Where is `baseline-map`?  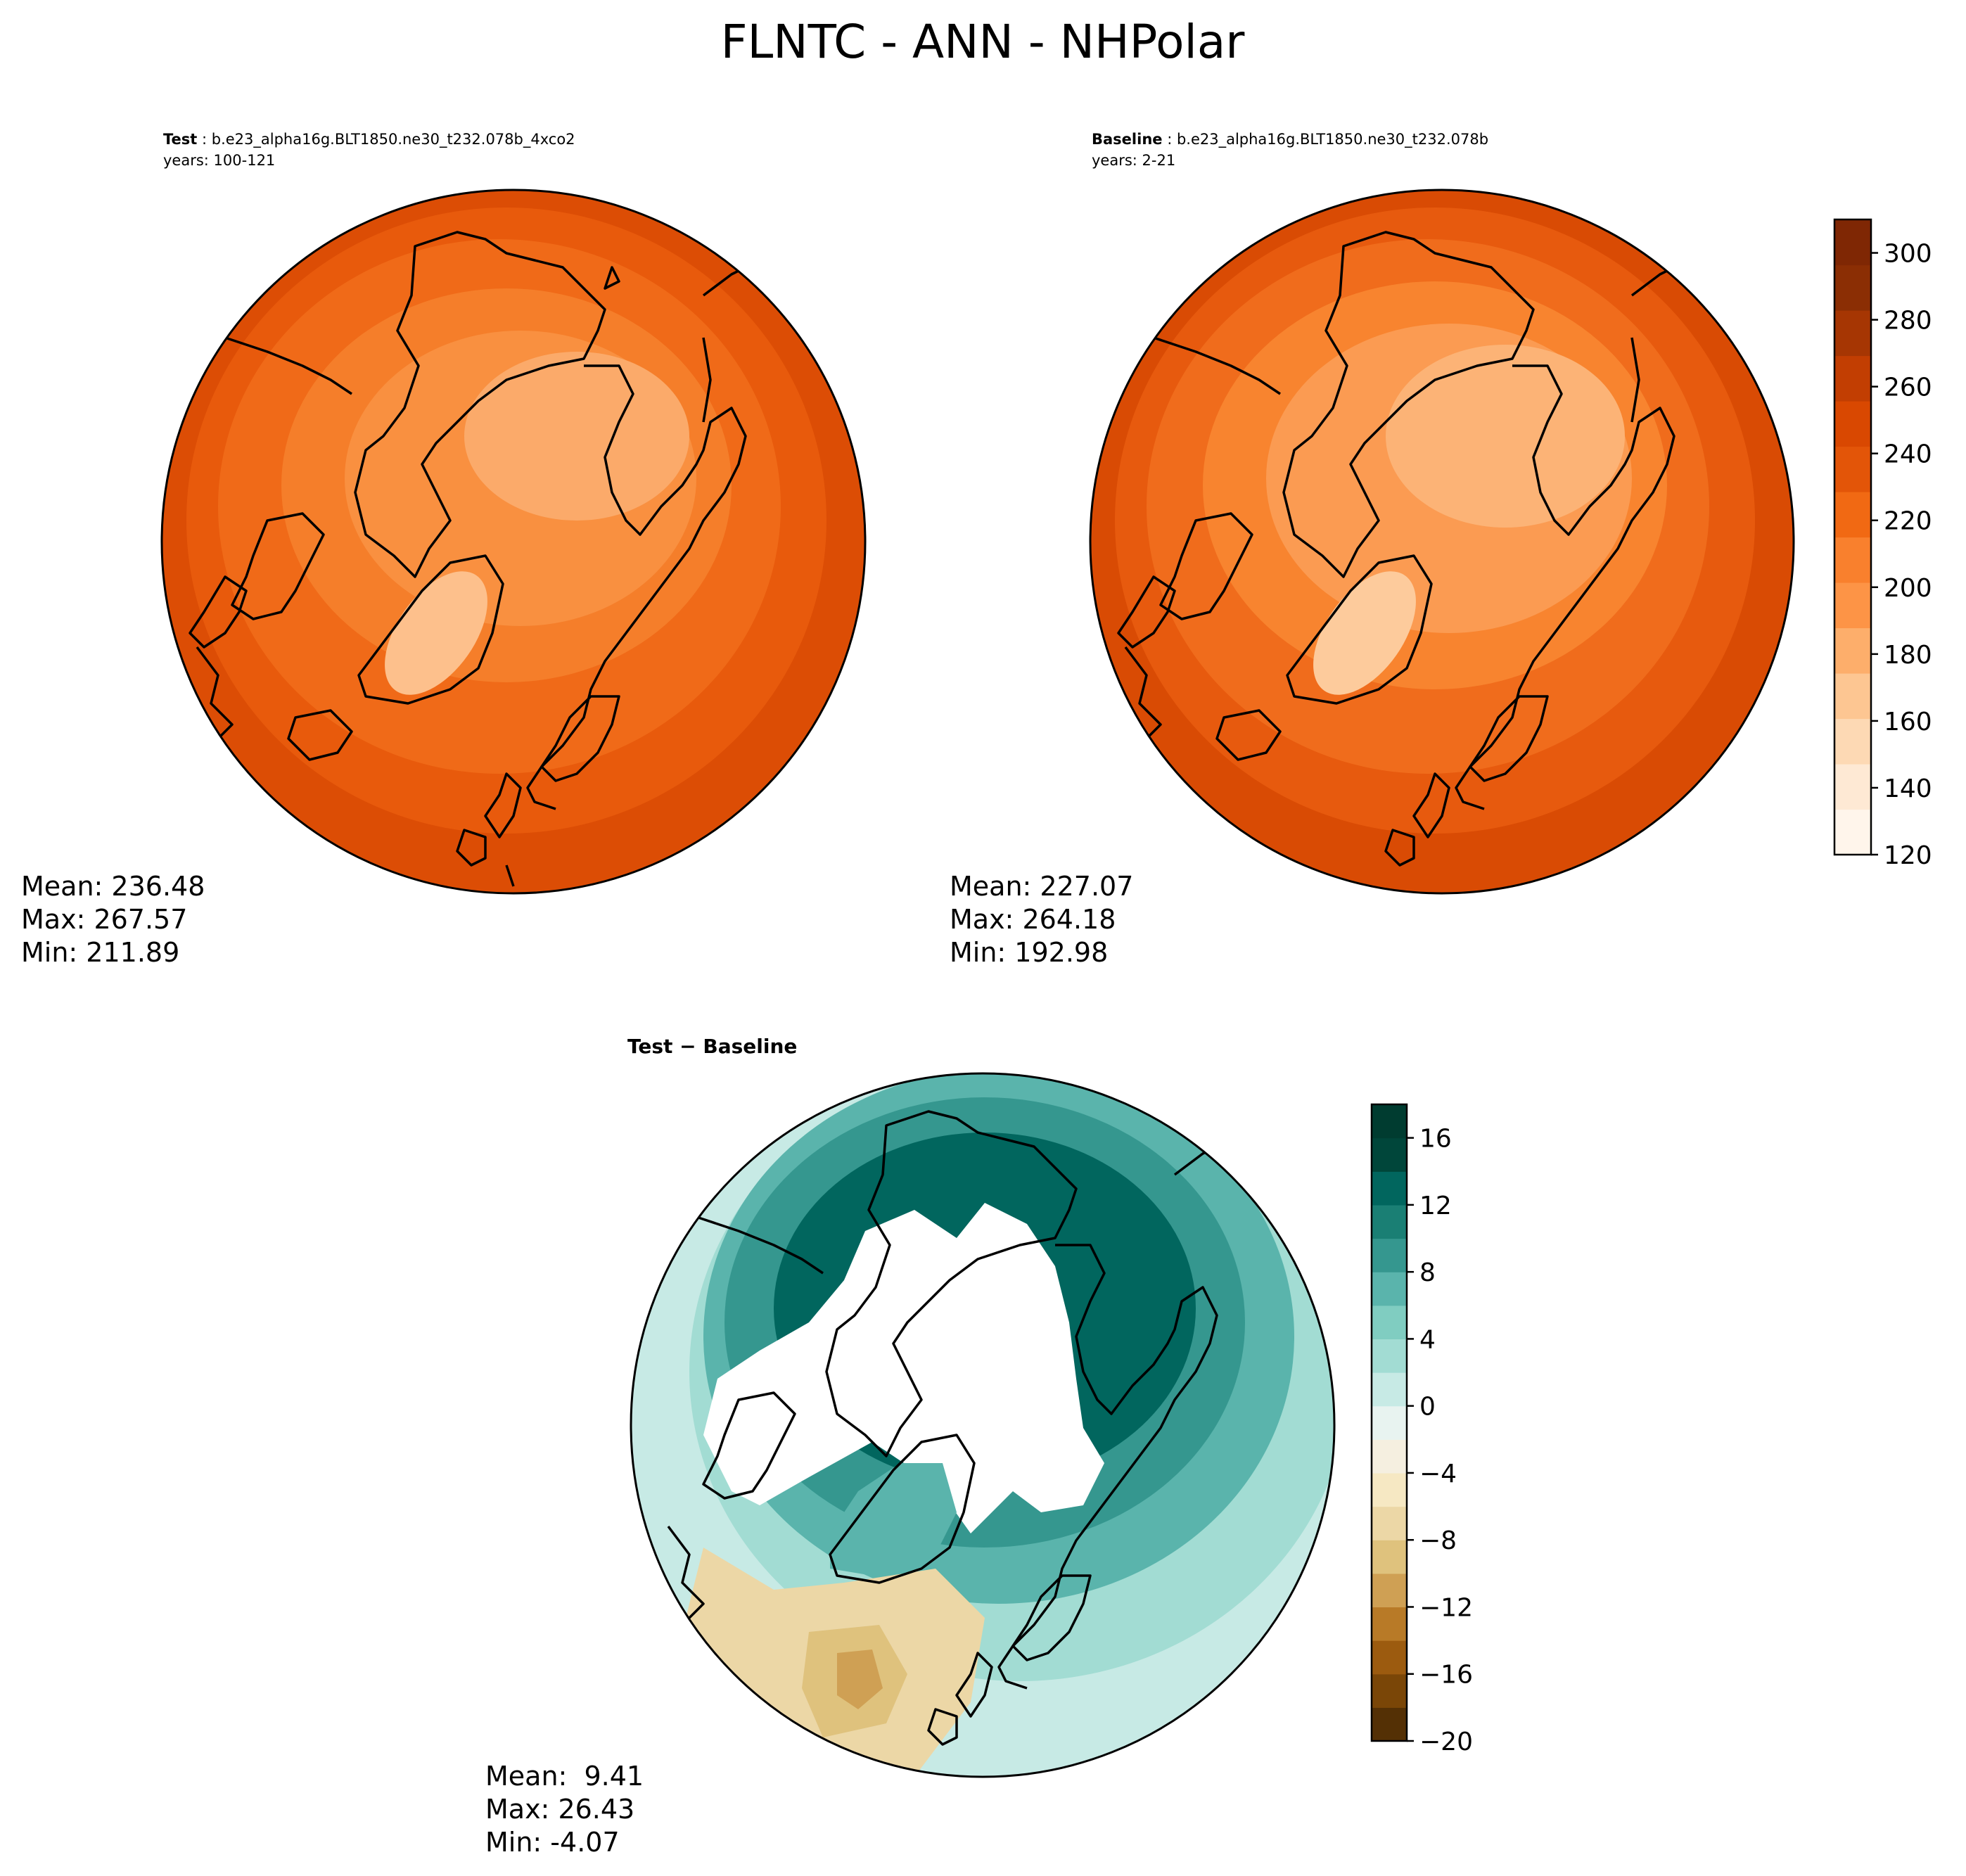
baseline-map is located at coordinates (1442, 541).